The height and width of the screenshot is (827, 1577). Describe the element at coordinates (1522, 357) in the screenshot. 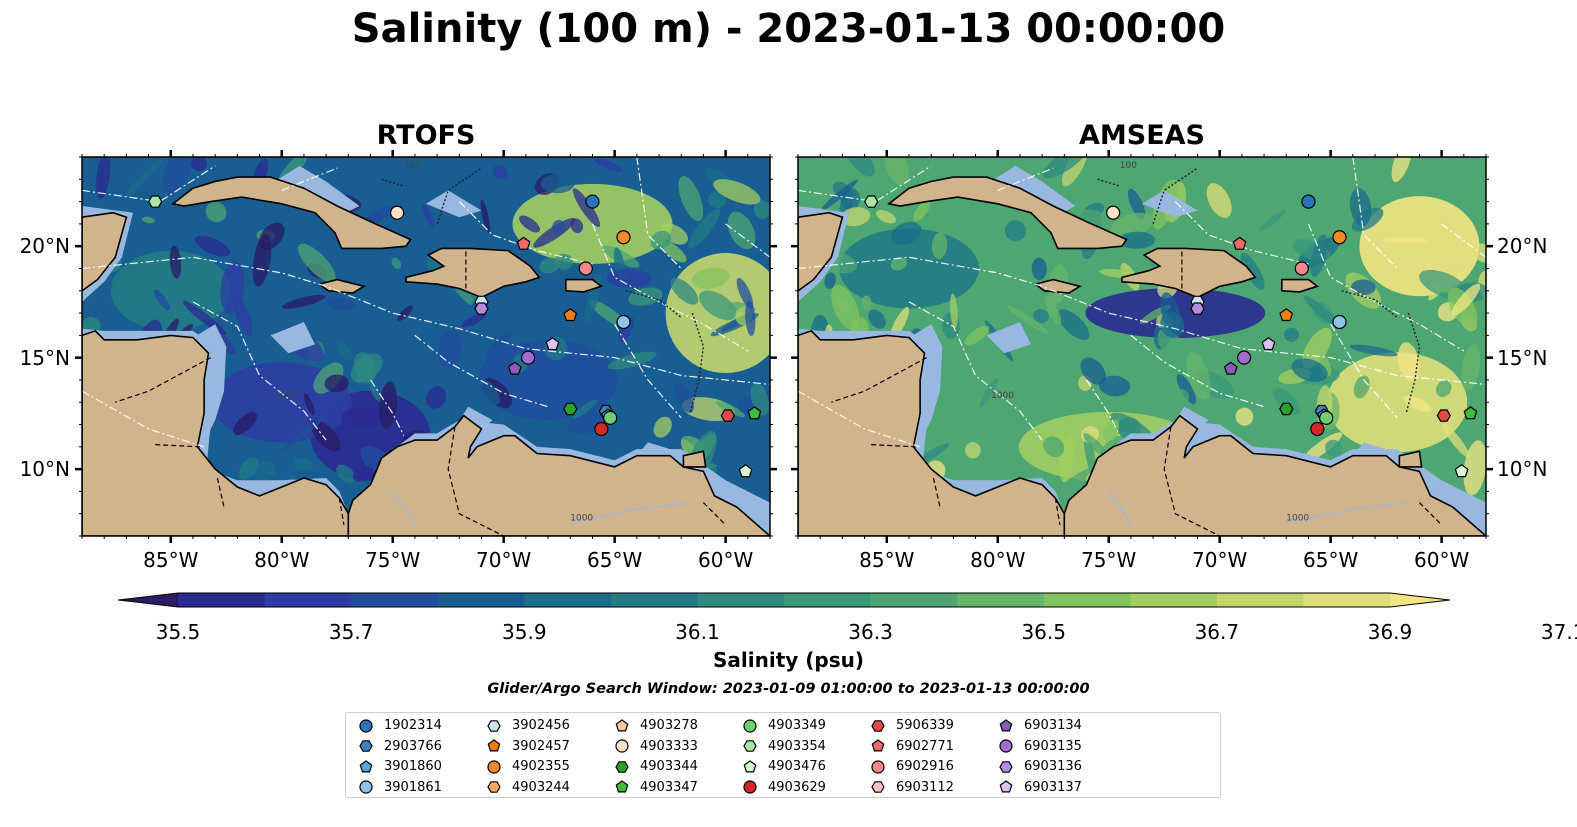

I see `lat-tick-label-right: 15°N` at that location.